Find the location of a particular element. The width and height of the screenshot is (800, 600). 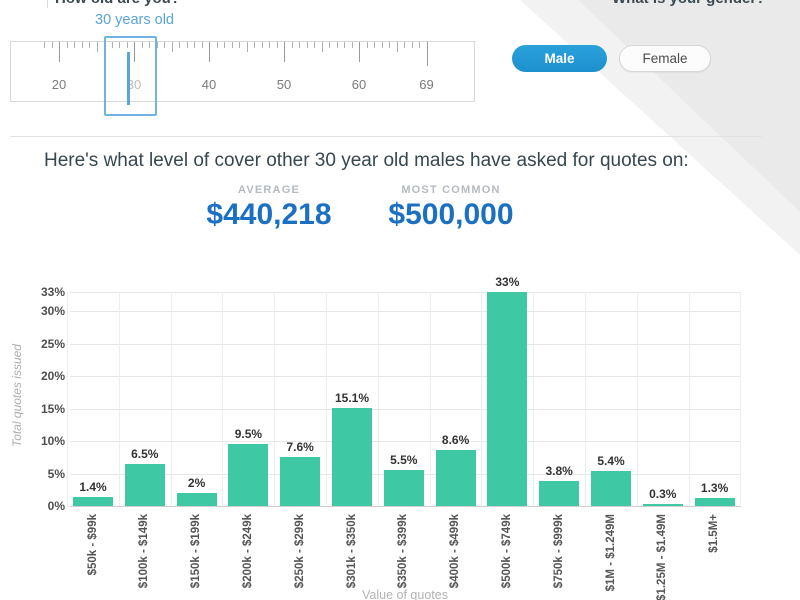

female-button: Female is located at coordinates (665, 58).